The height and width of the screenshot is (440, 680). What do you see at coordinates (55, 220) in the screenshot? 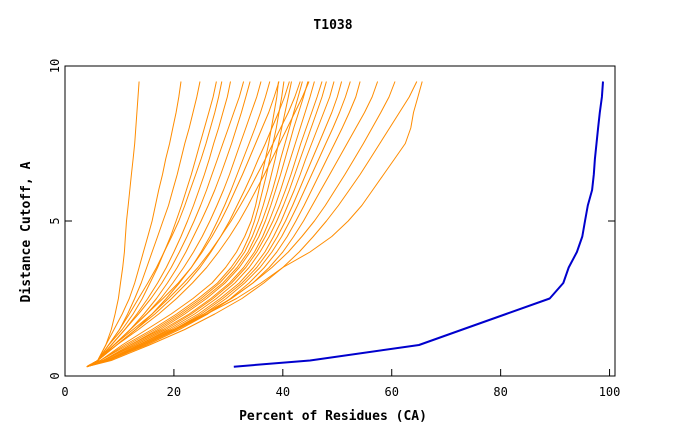
I see `y-tick-label: 5` at bounding box center [55, 220].